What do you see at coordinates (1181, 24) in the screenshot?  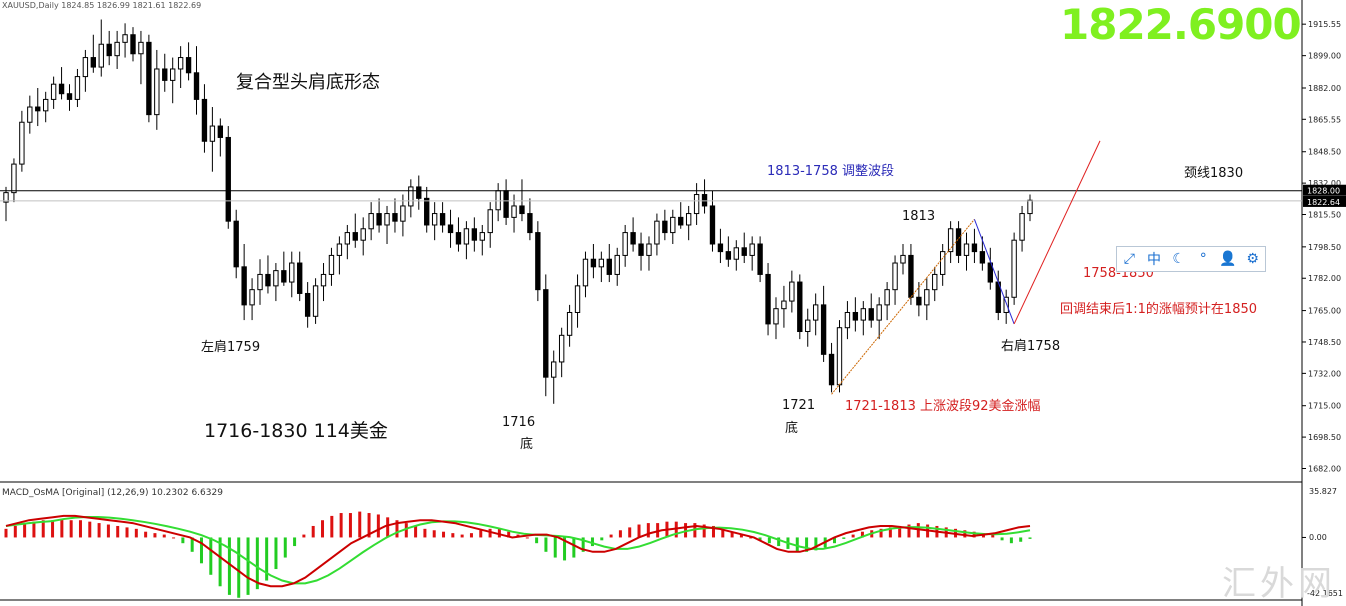 I see `last-price-display: 1822.6900` at bounding box center [1181, 24].